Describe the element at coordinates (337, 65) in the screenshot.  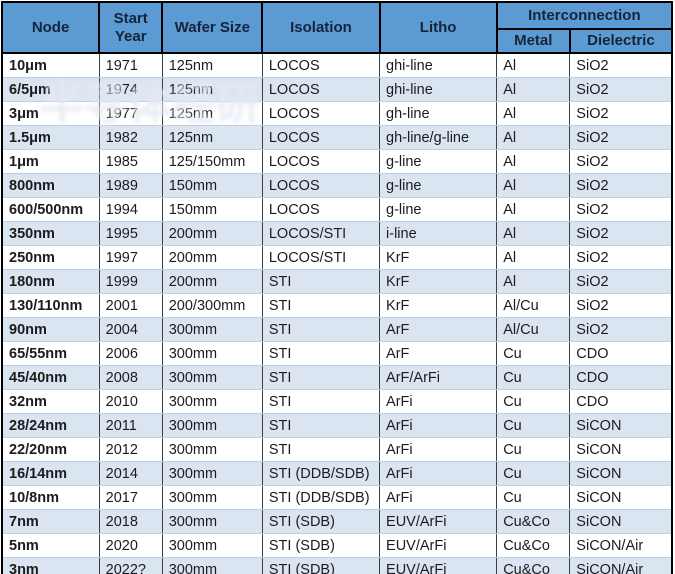
I see `table-row: 10μm 1971 125nm LOCOS ghi-line Al SiO2` at that location.